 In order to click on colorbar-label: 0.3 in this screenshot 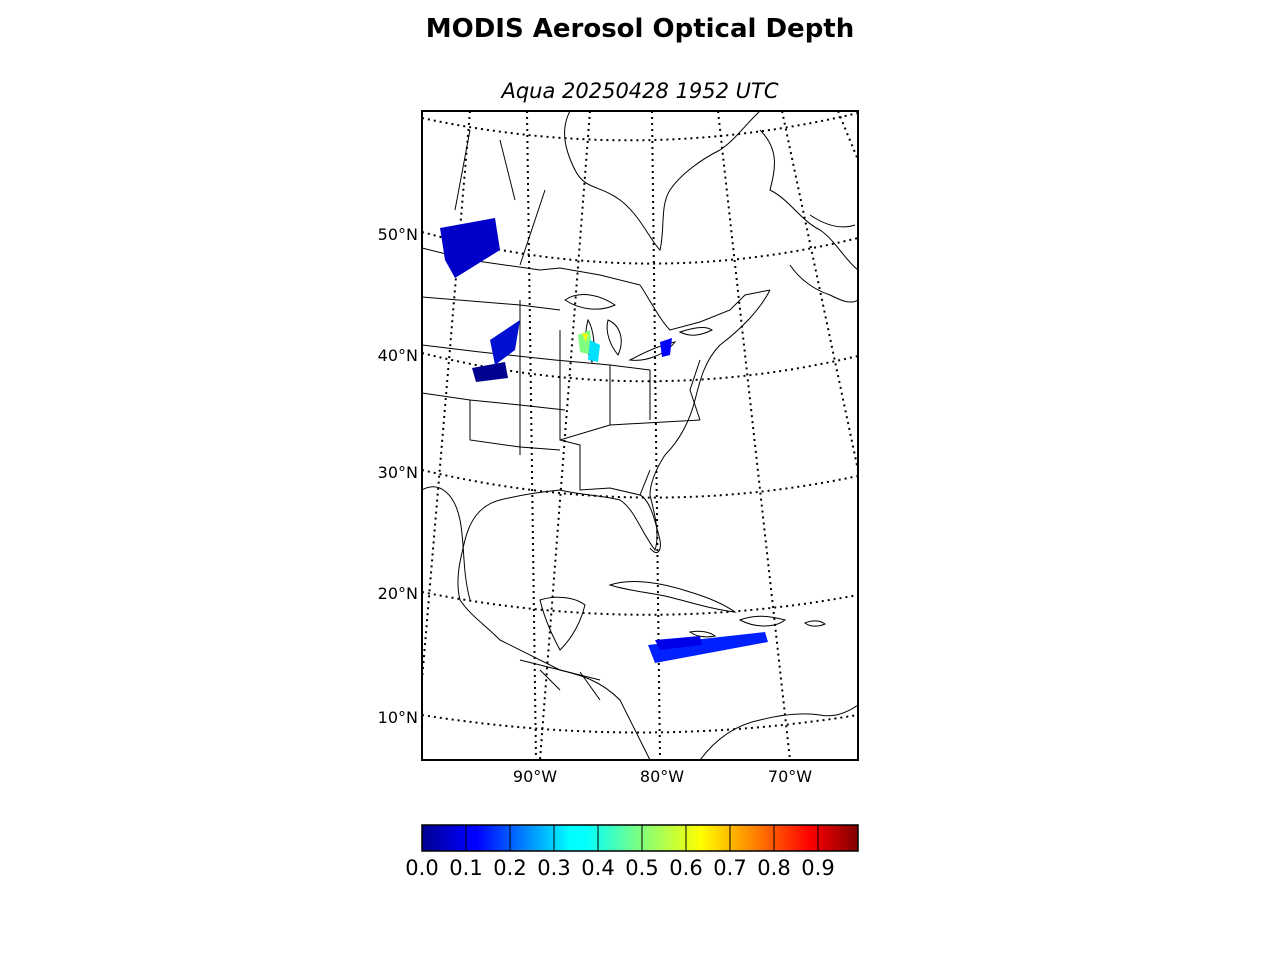, I will do `click(554, 868)`.